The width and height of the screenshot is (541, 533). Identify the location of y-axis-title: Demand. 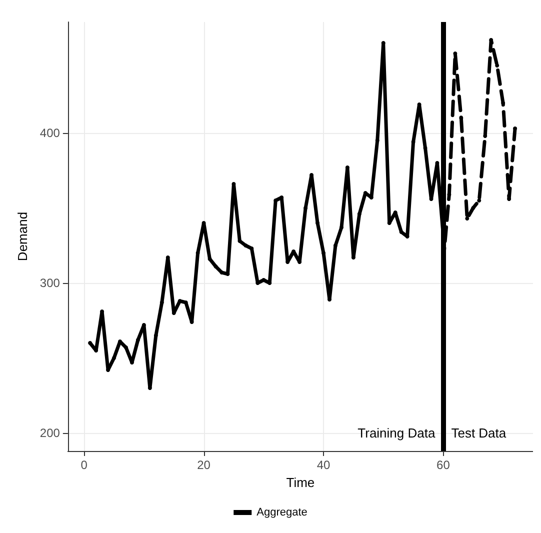
(22, 237).